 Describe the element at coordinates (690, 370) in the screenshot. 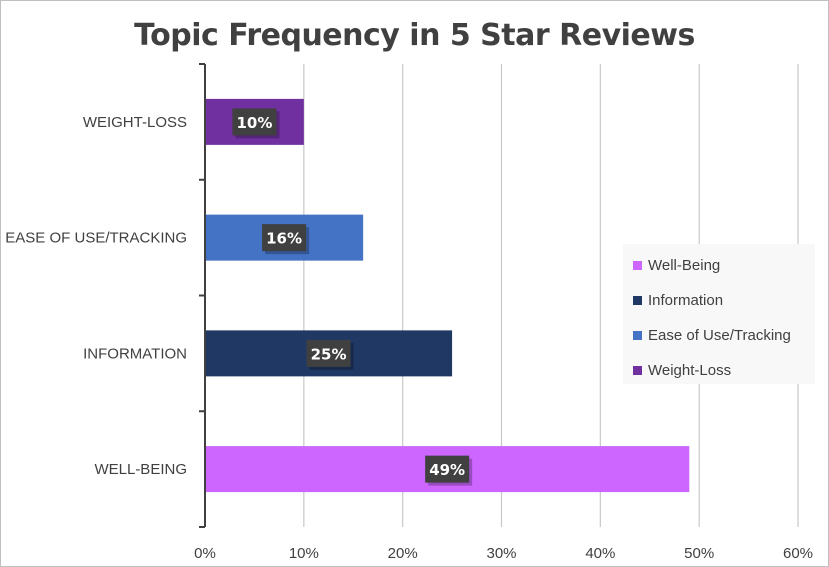

I see `legend-label: Weight-Loss` at that location.